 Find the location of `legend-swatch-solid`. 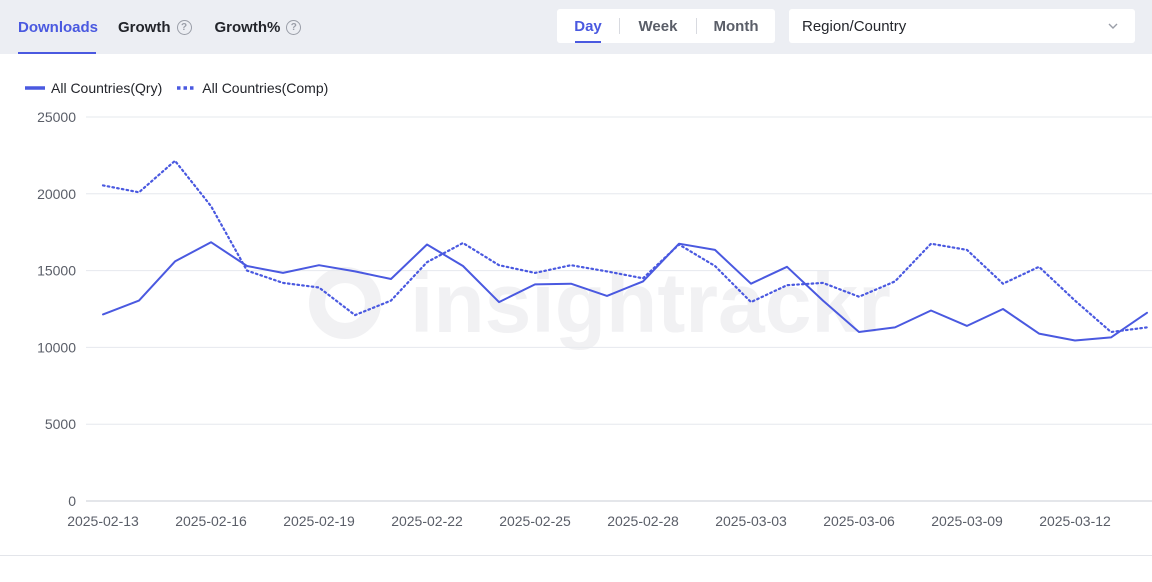

legend-swatch-solid is located at coordinates (35, 88).